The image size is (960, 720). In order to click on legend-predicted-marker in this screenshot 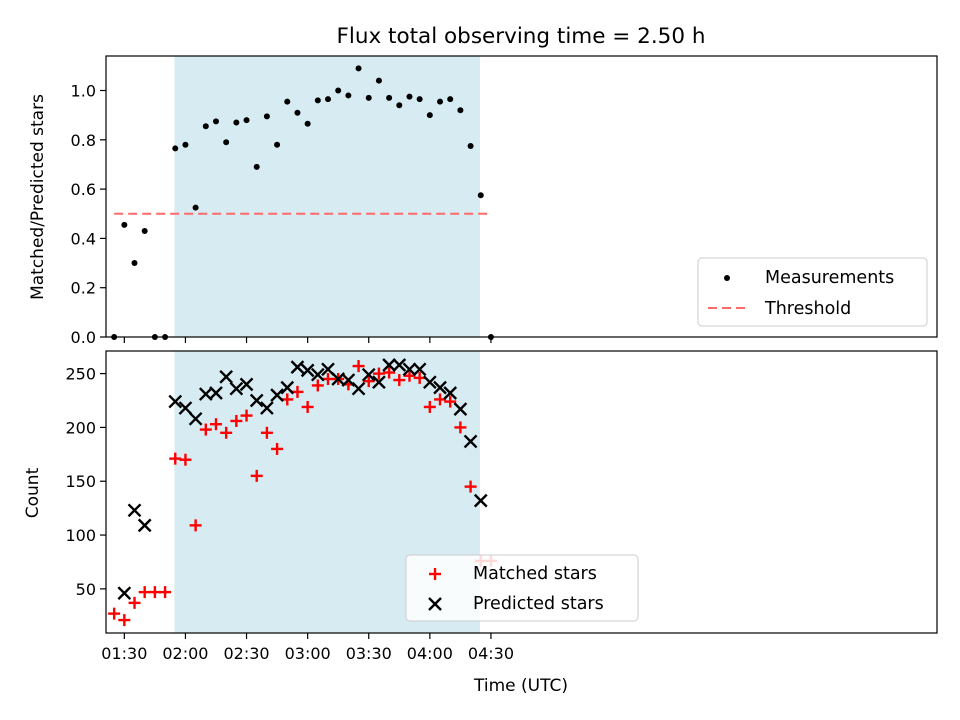, I will do `click(435, 604)`.